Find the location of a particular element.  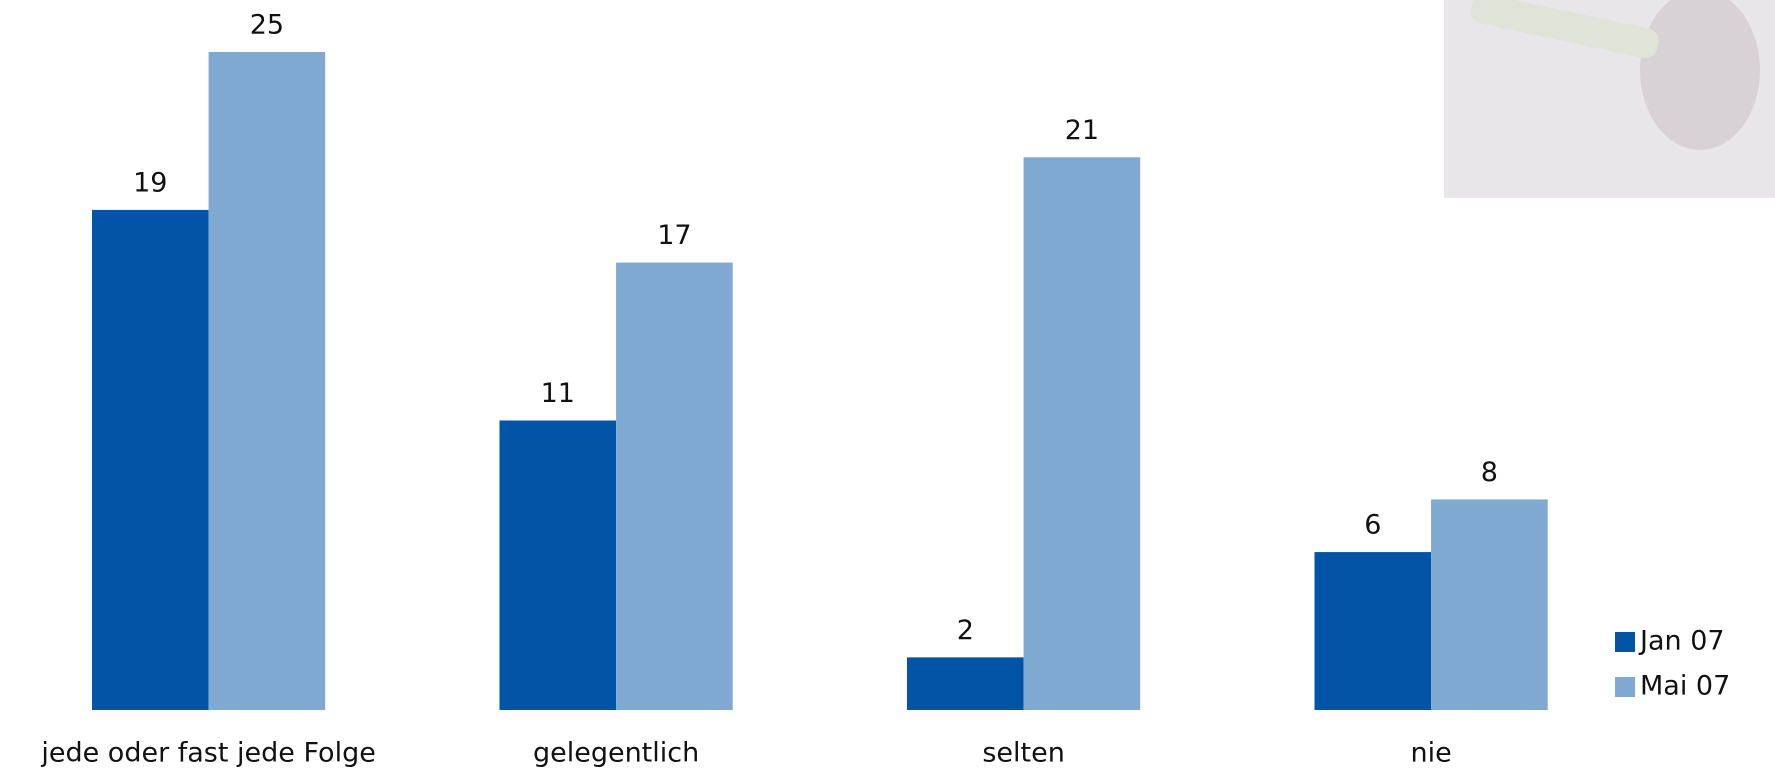

x-tick-label: selten is located at coordinates (1023, 753).